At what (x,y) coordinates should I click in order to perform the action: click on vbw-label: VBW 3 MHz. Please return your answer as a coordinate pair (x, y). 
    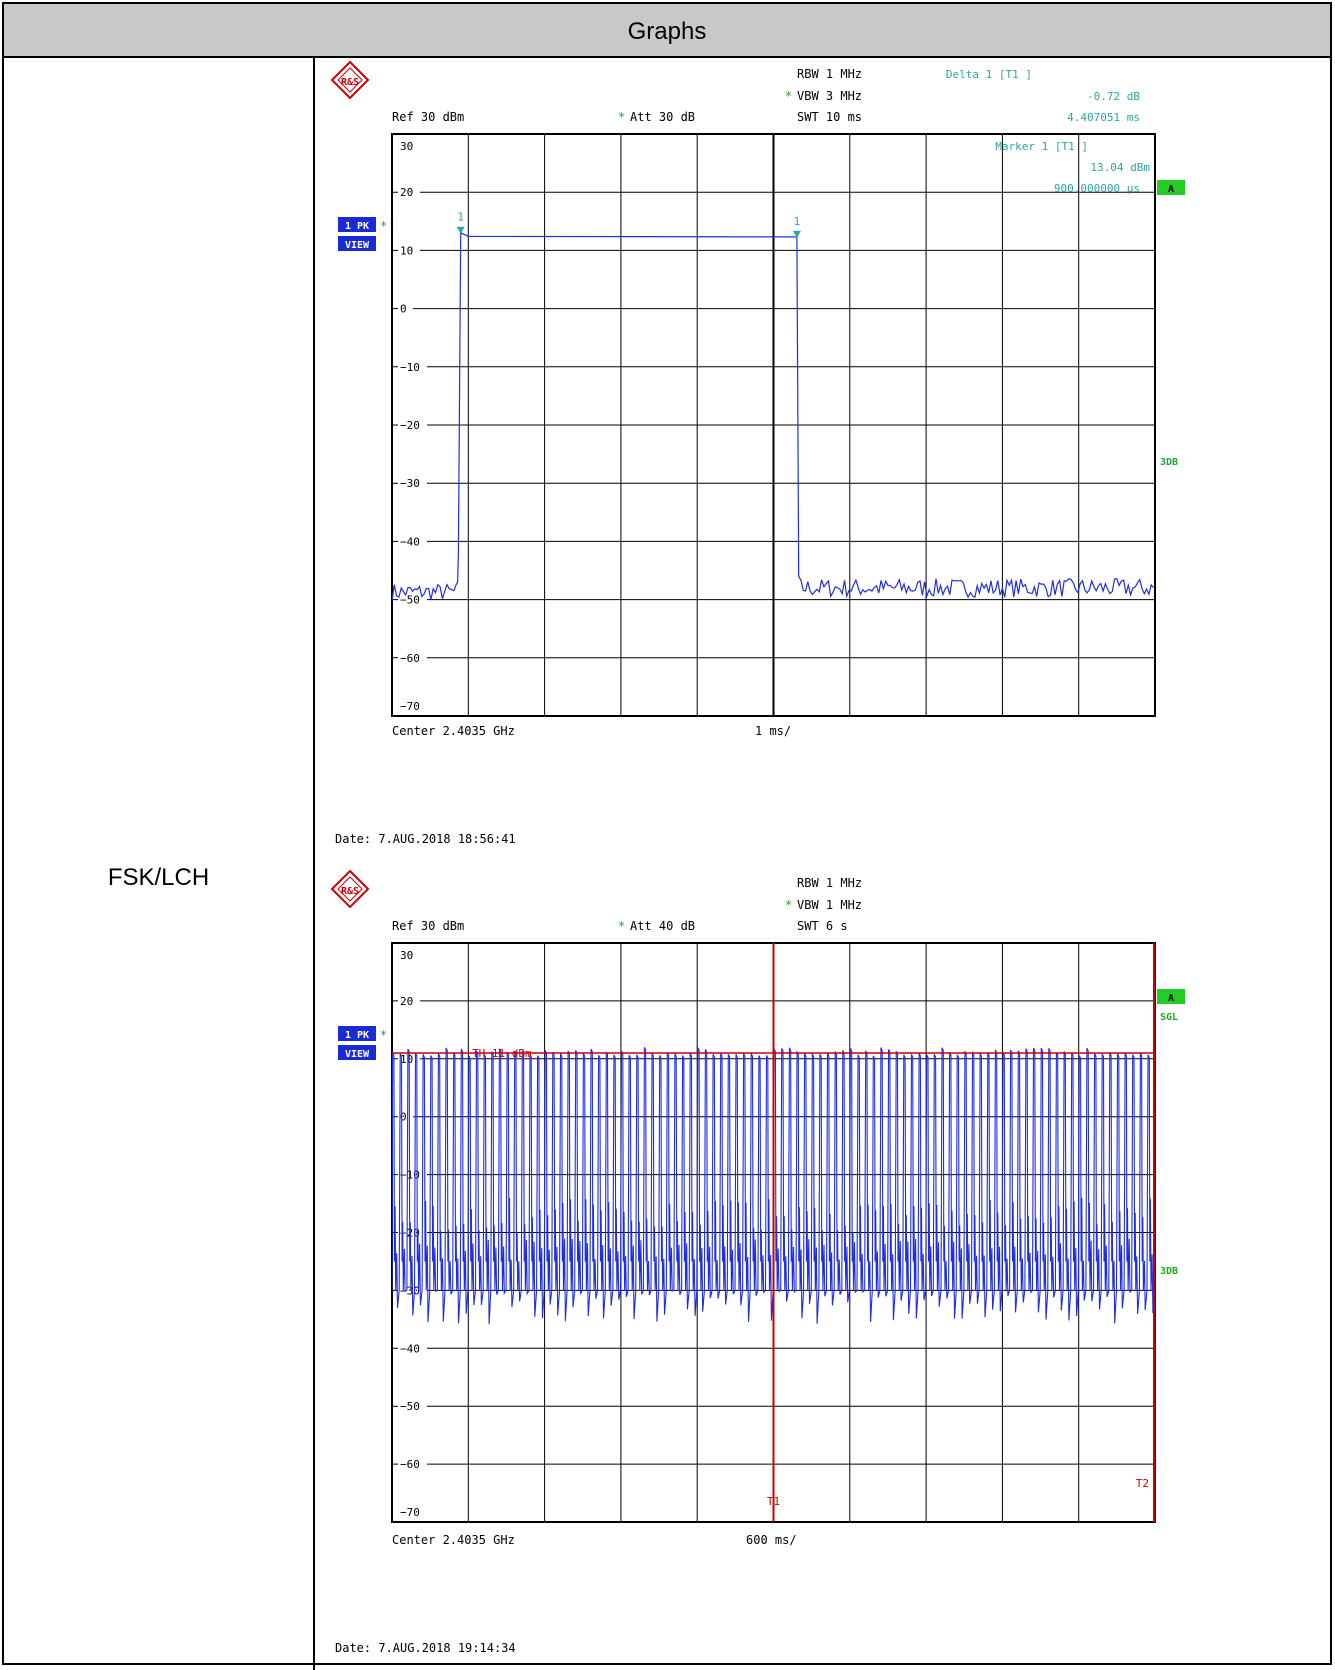
    Looking at the image, I should click on (829, 96).